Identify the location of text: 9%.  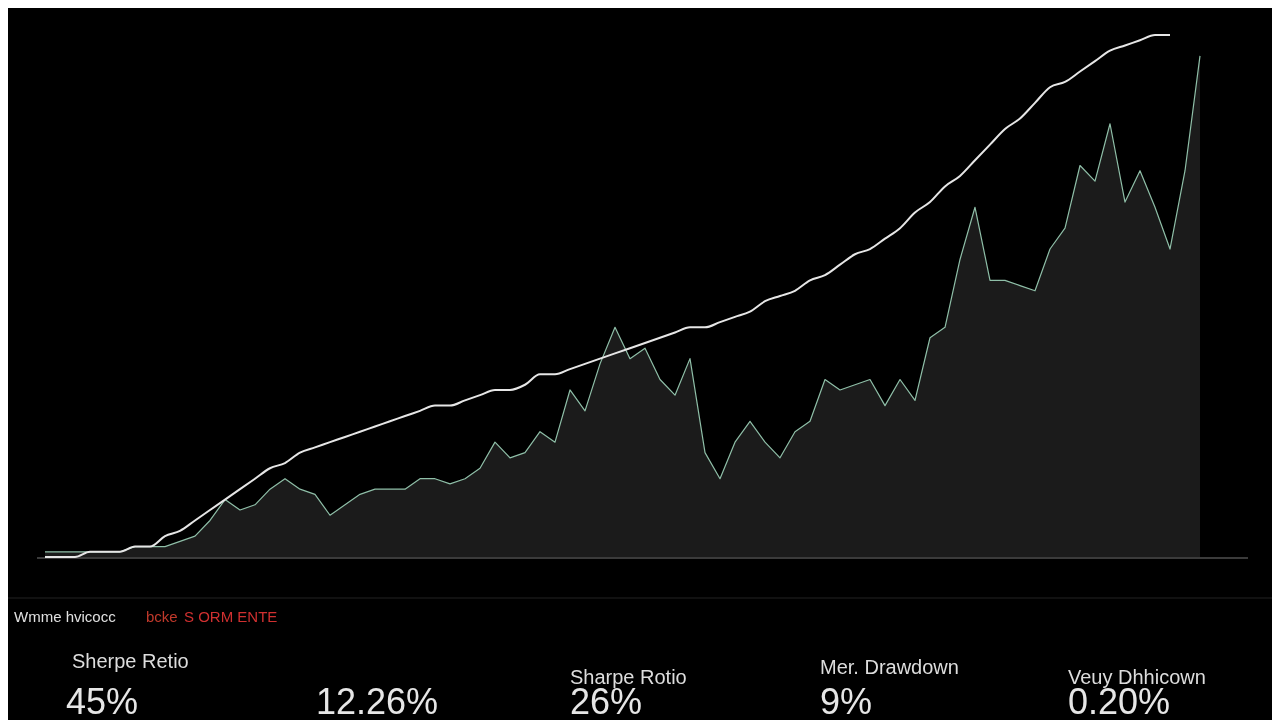
(846, 700).